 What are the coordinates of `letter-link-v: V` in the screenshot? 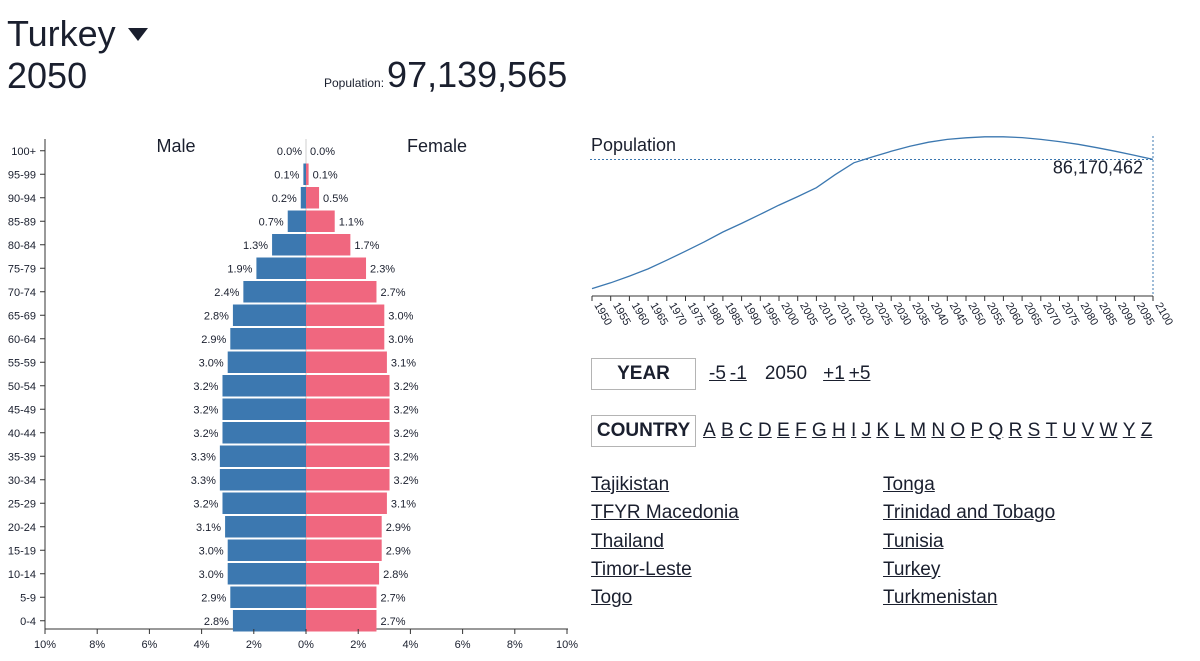 It's located at (1088, 430).